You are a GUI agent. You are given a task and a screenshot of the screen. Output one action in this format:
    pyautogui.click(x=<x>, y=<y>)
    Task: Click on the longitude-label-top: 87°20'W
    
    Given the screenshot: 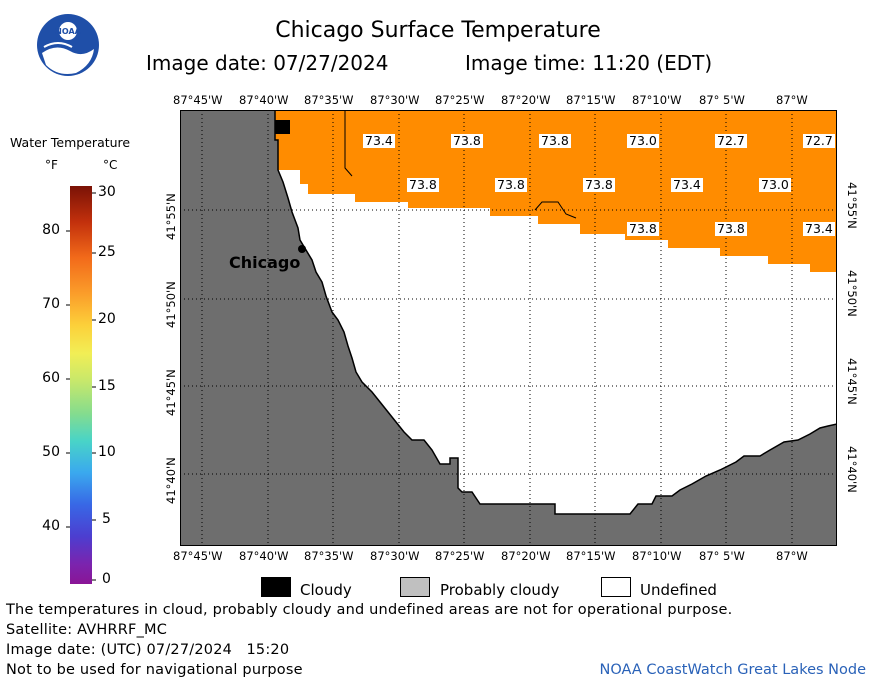 What is the action you would take?
    pyautogui.click(x=526, y=100)
    